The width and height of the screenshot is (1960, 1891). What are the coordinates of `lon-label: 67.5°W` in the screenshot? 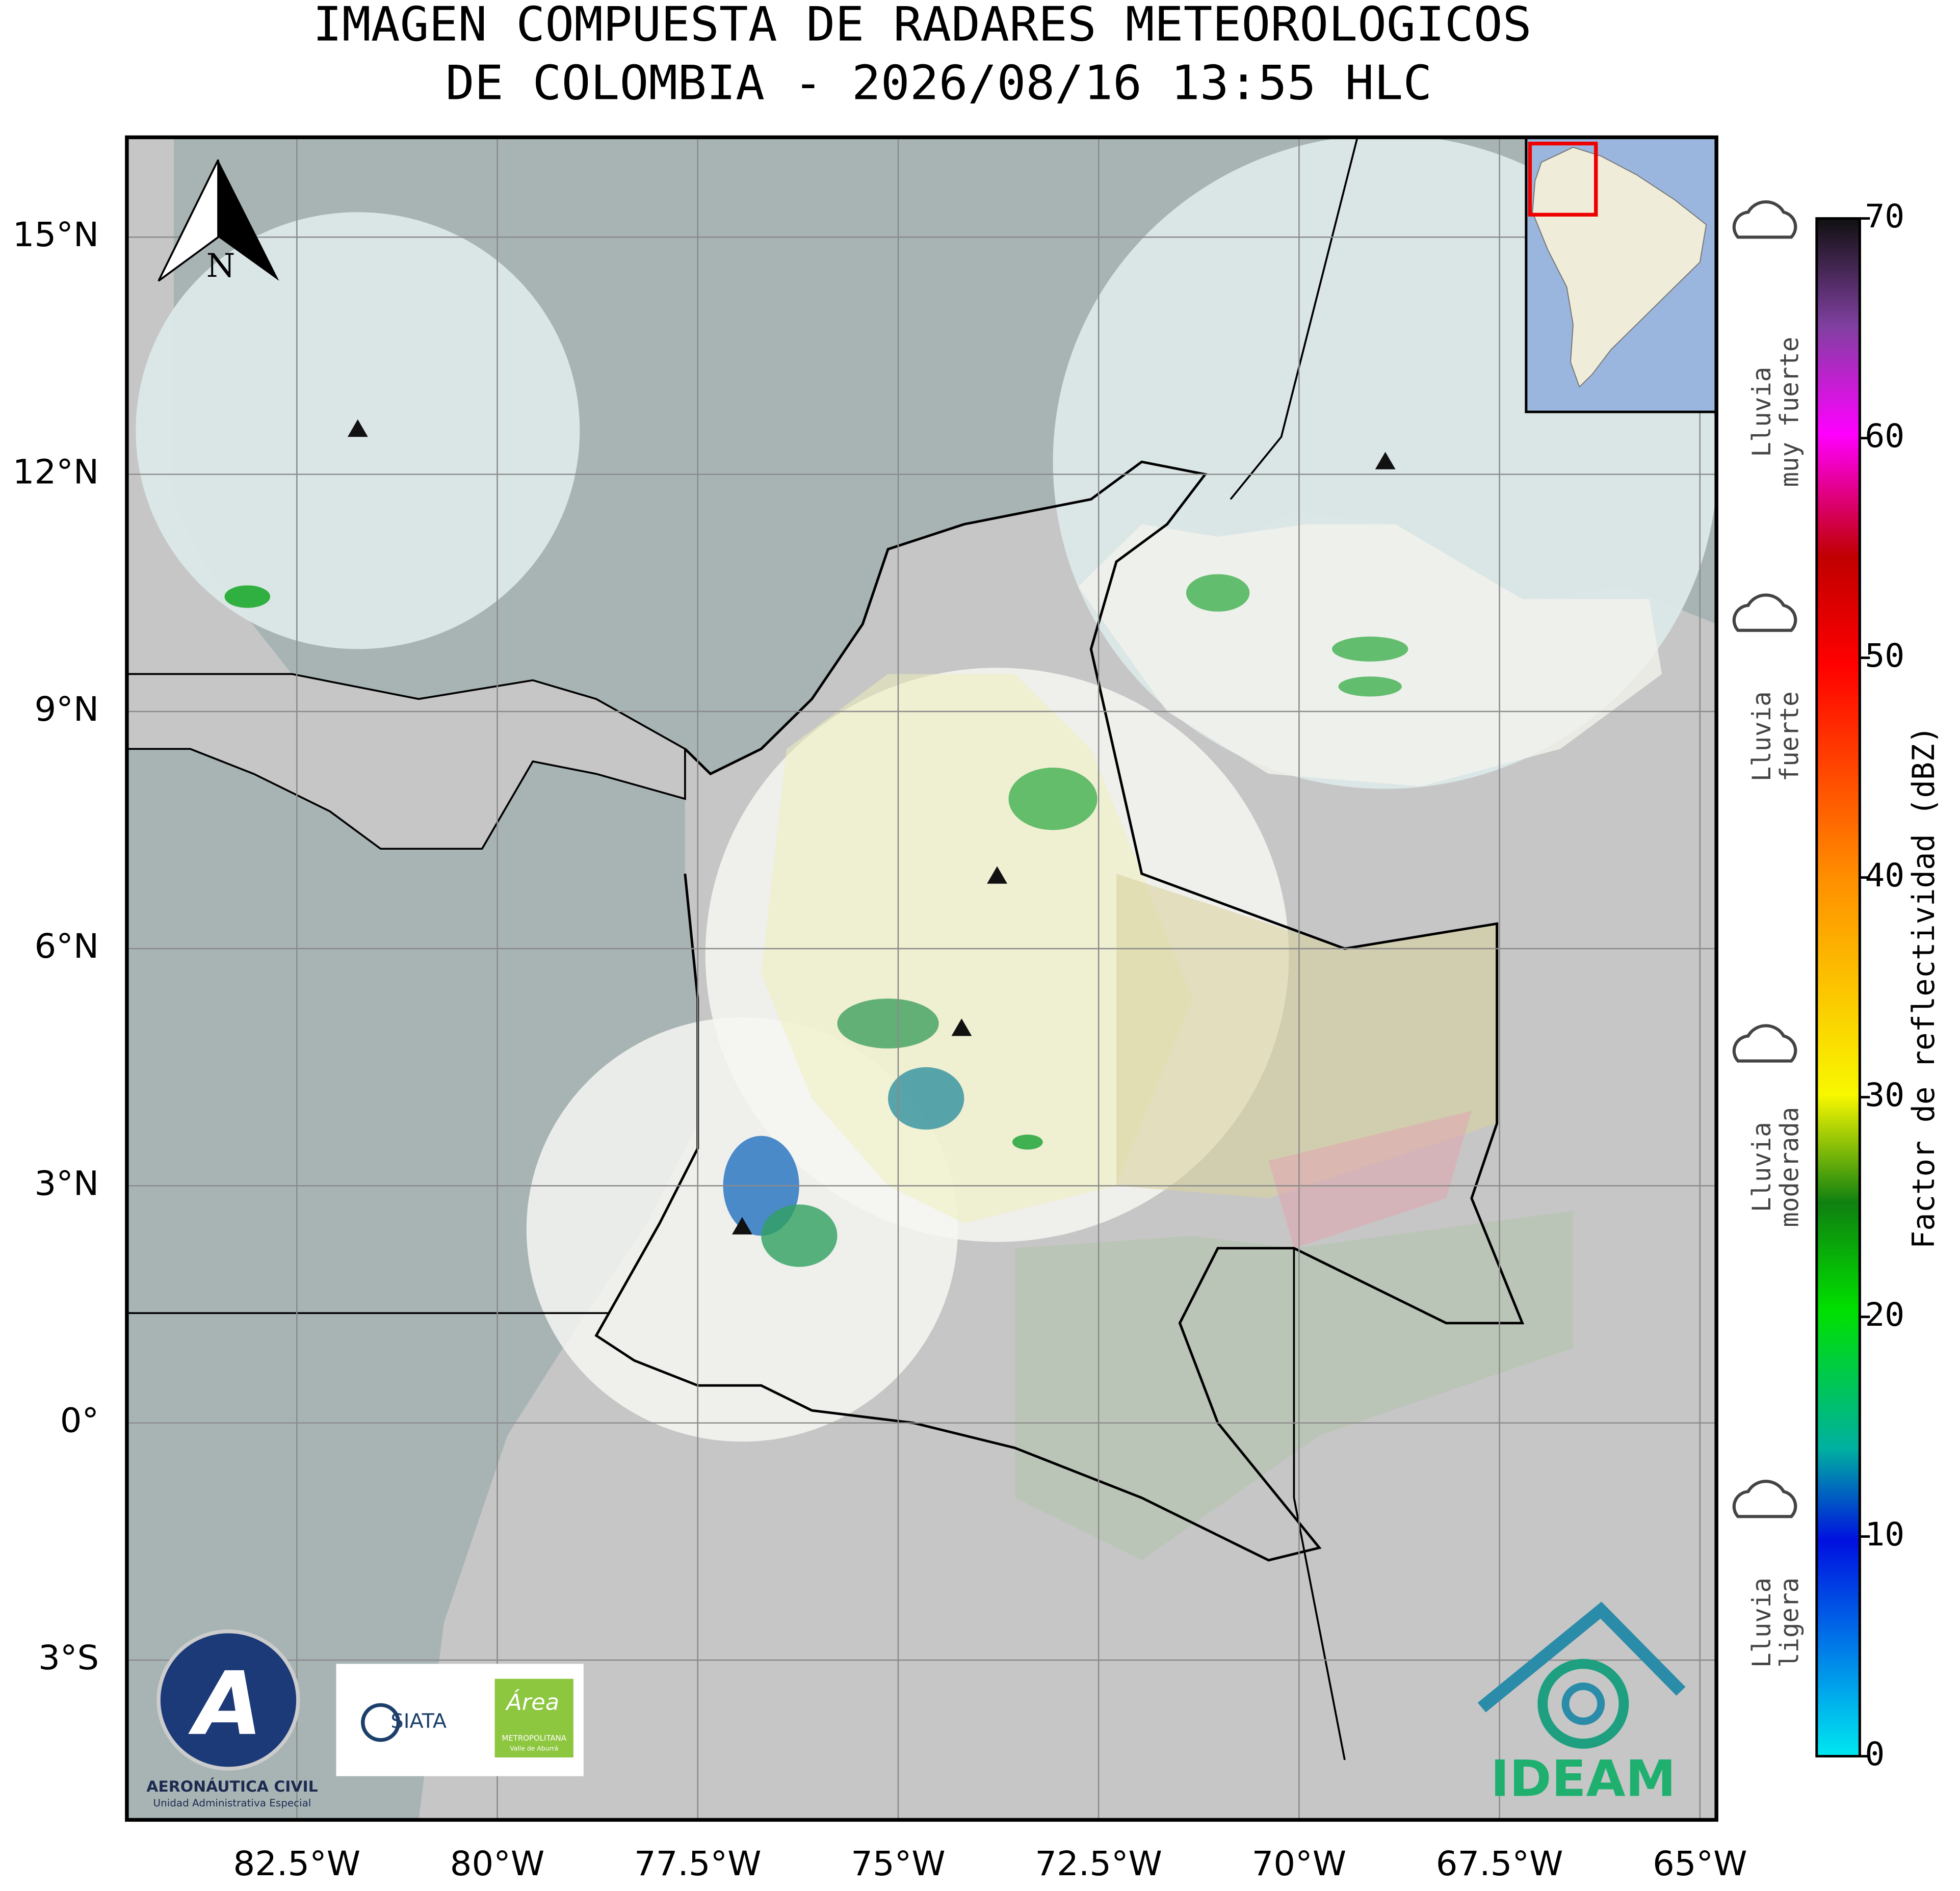 It's located at (1499, 1863).